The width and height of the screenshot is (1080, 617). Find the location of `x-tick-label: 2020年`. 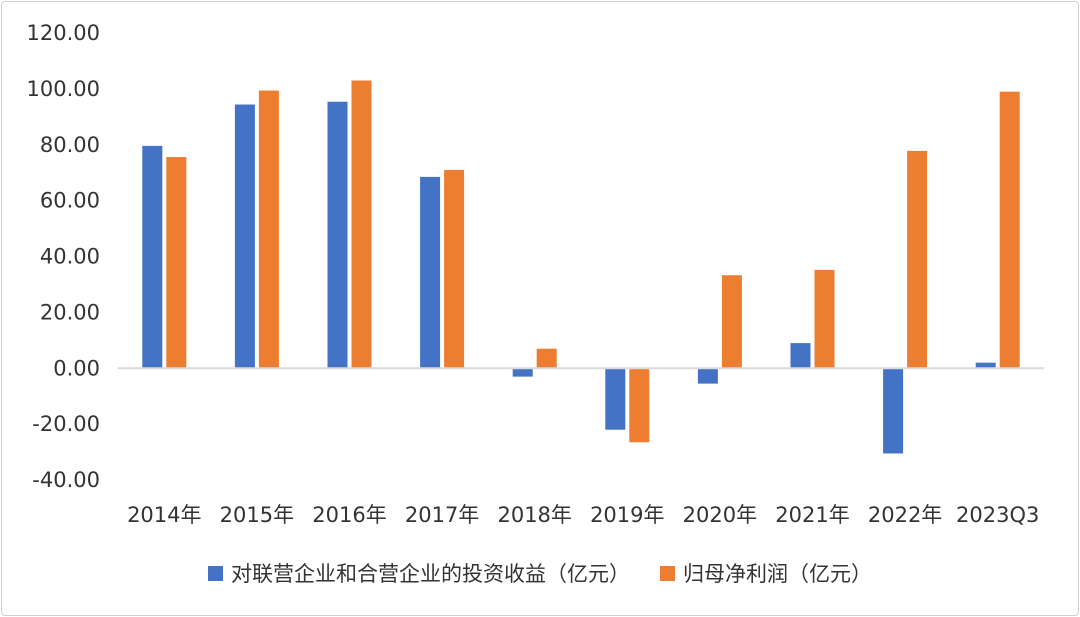

x-tick-label: 2020年 is located at coordinates (720, 515).